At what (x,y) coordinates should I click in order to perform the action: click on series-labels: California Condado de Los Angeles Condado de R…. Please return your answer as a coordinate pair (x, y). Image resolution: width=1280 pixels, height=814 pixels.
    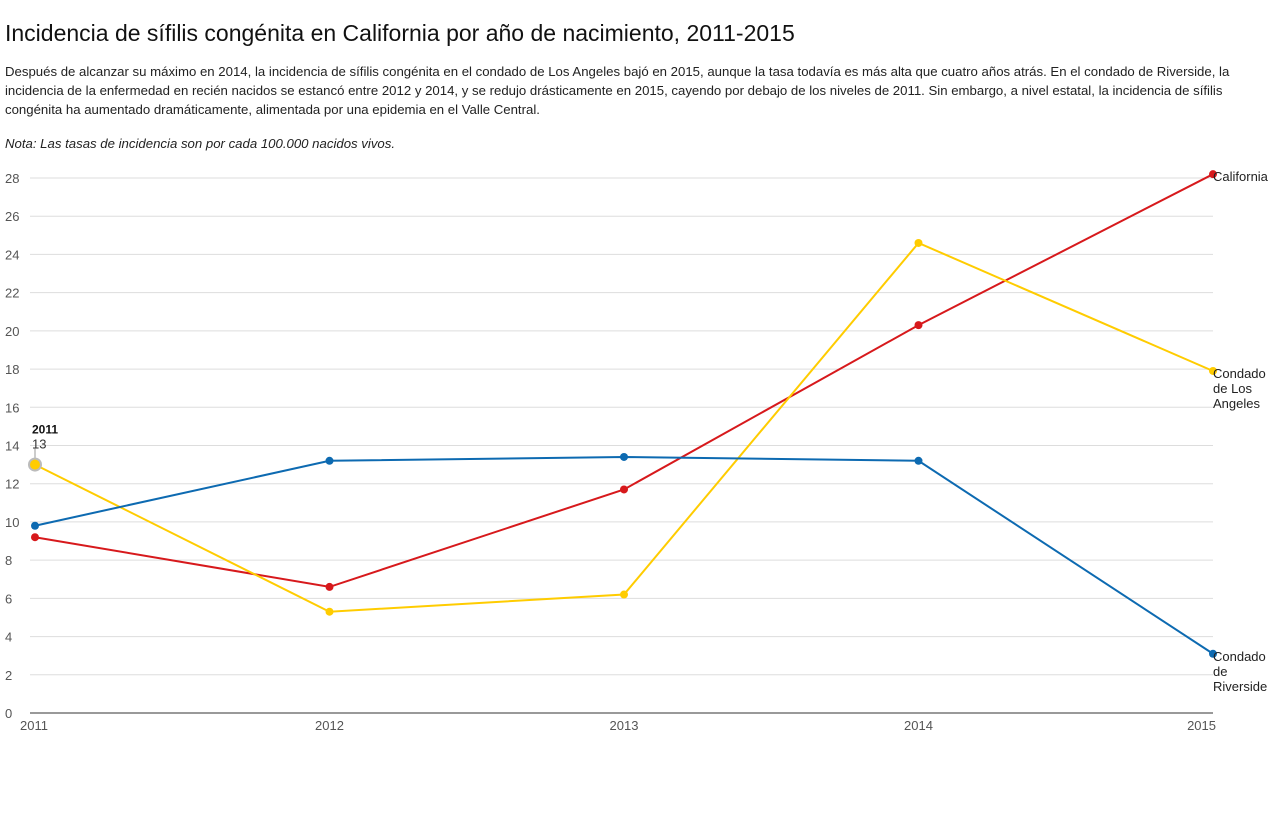
    Looking at the image, I should click on (1241, 431).